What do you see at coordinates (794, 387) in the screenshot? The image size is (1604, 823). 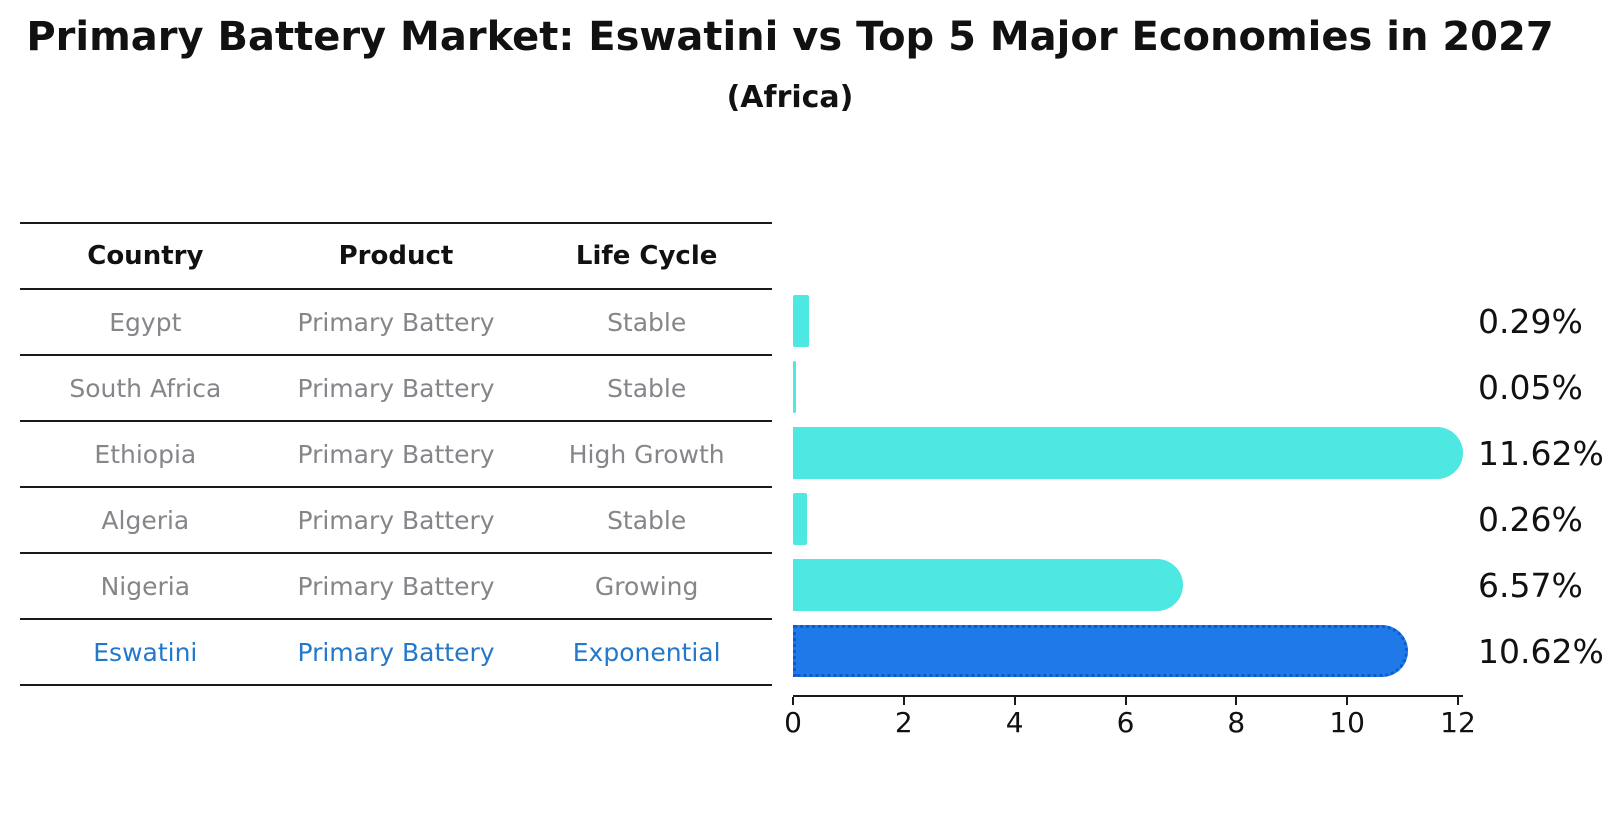 I see `bar-south-africa` at bounding box center [794, 387].